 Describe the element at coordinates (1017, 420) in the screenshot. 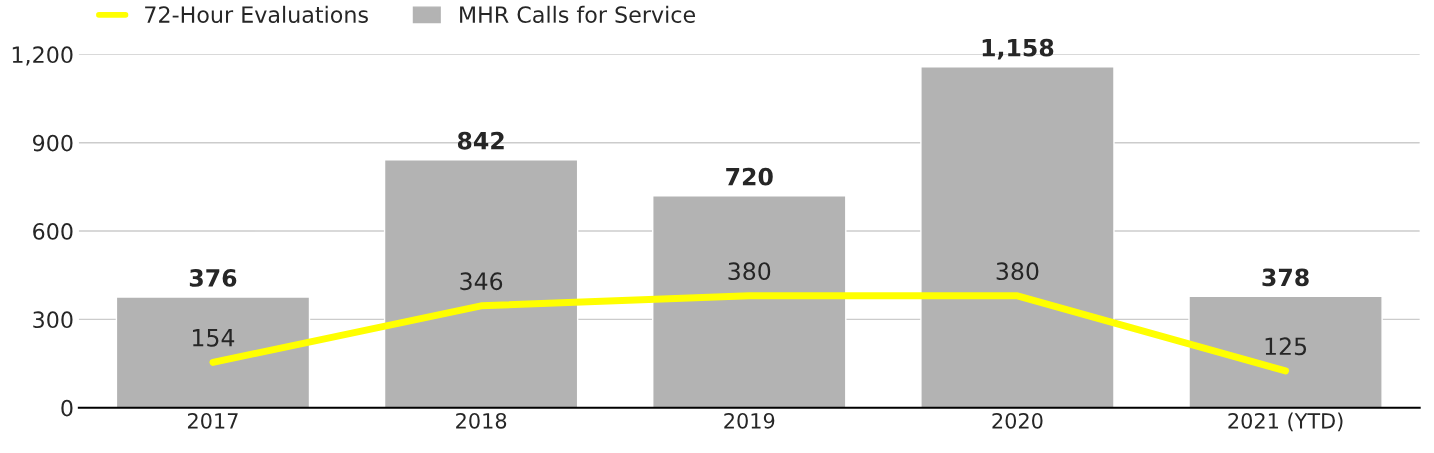

I see `x-tick-label: 2020` at that location.